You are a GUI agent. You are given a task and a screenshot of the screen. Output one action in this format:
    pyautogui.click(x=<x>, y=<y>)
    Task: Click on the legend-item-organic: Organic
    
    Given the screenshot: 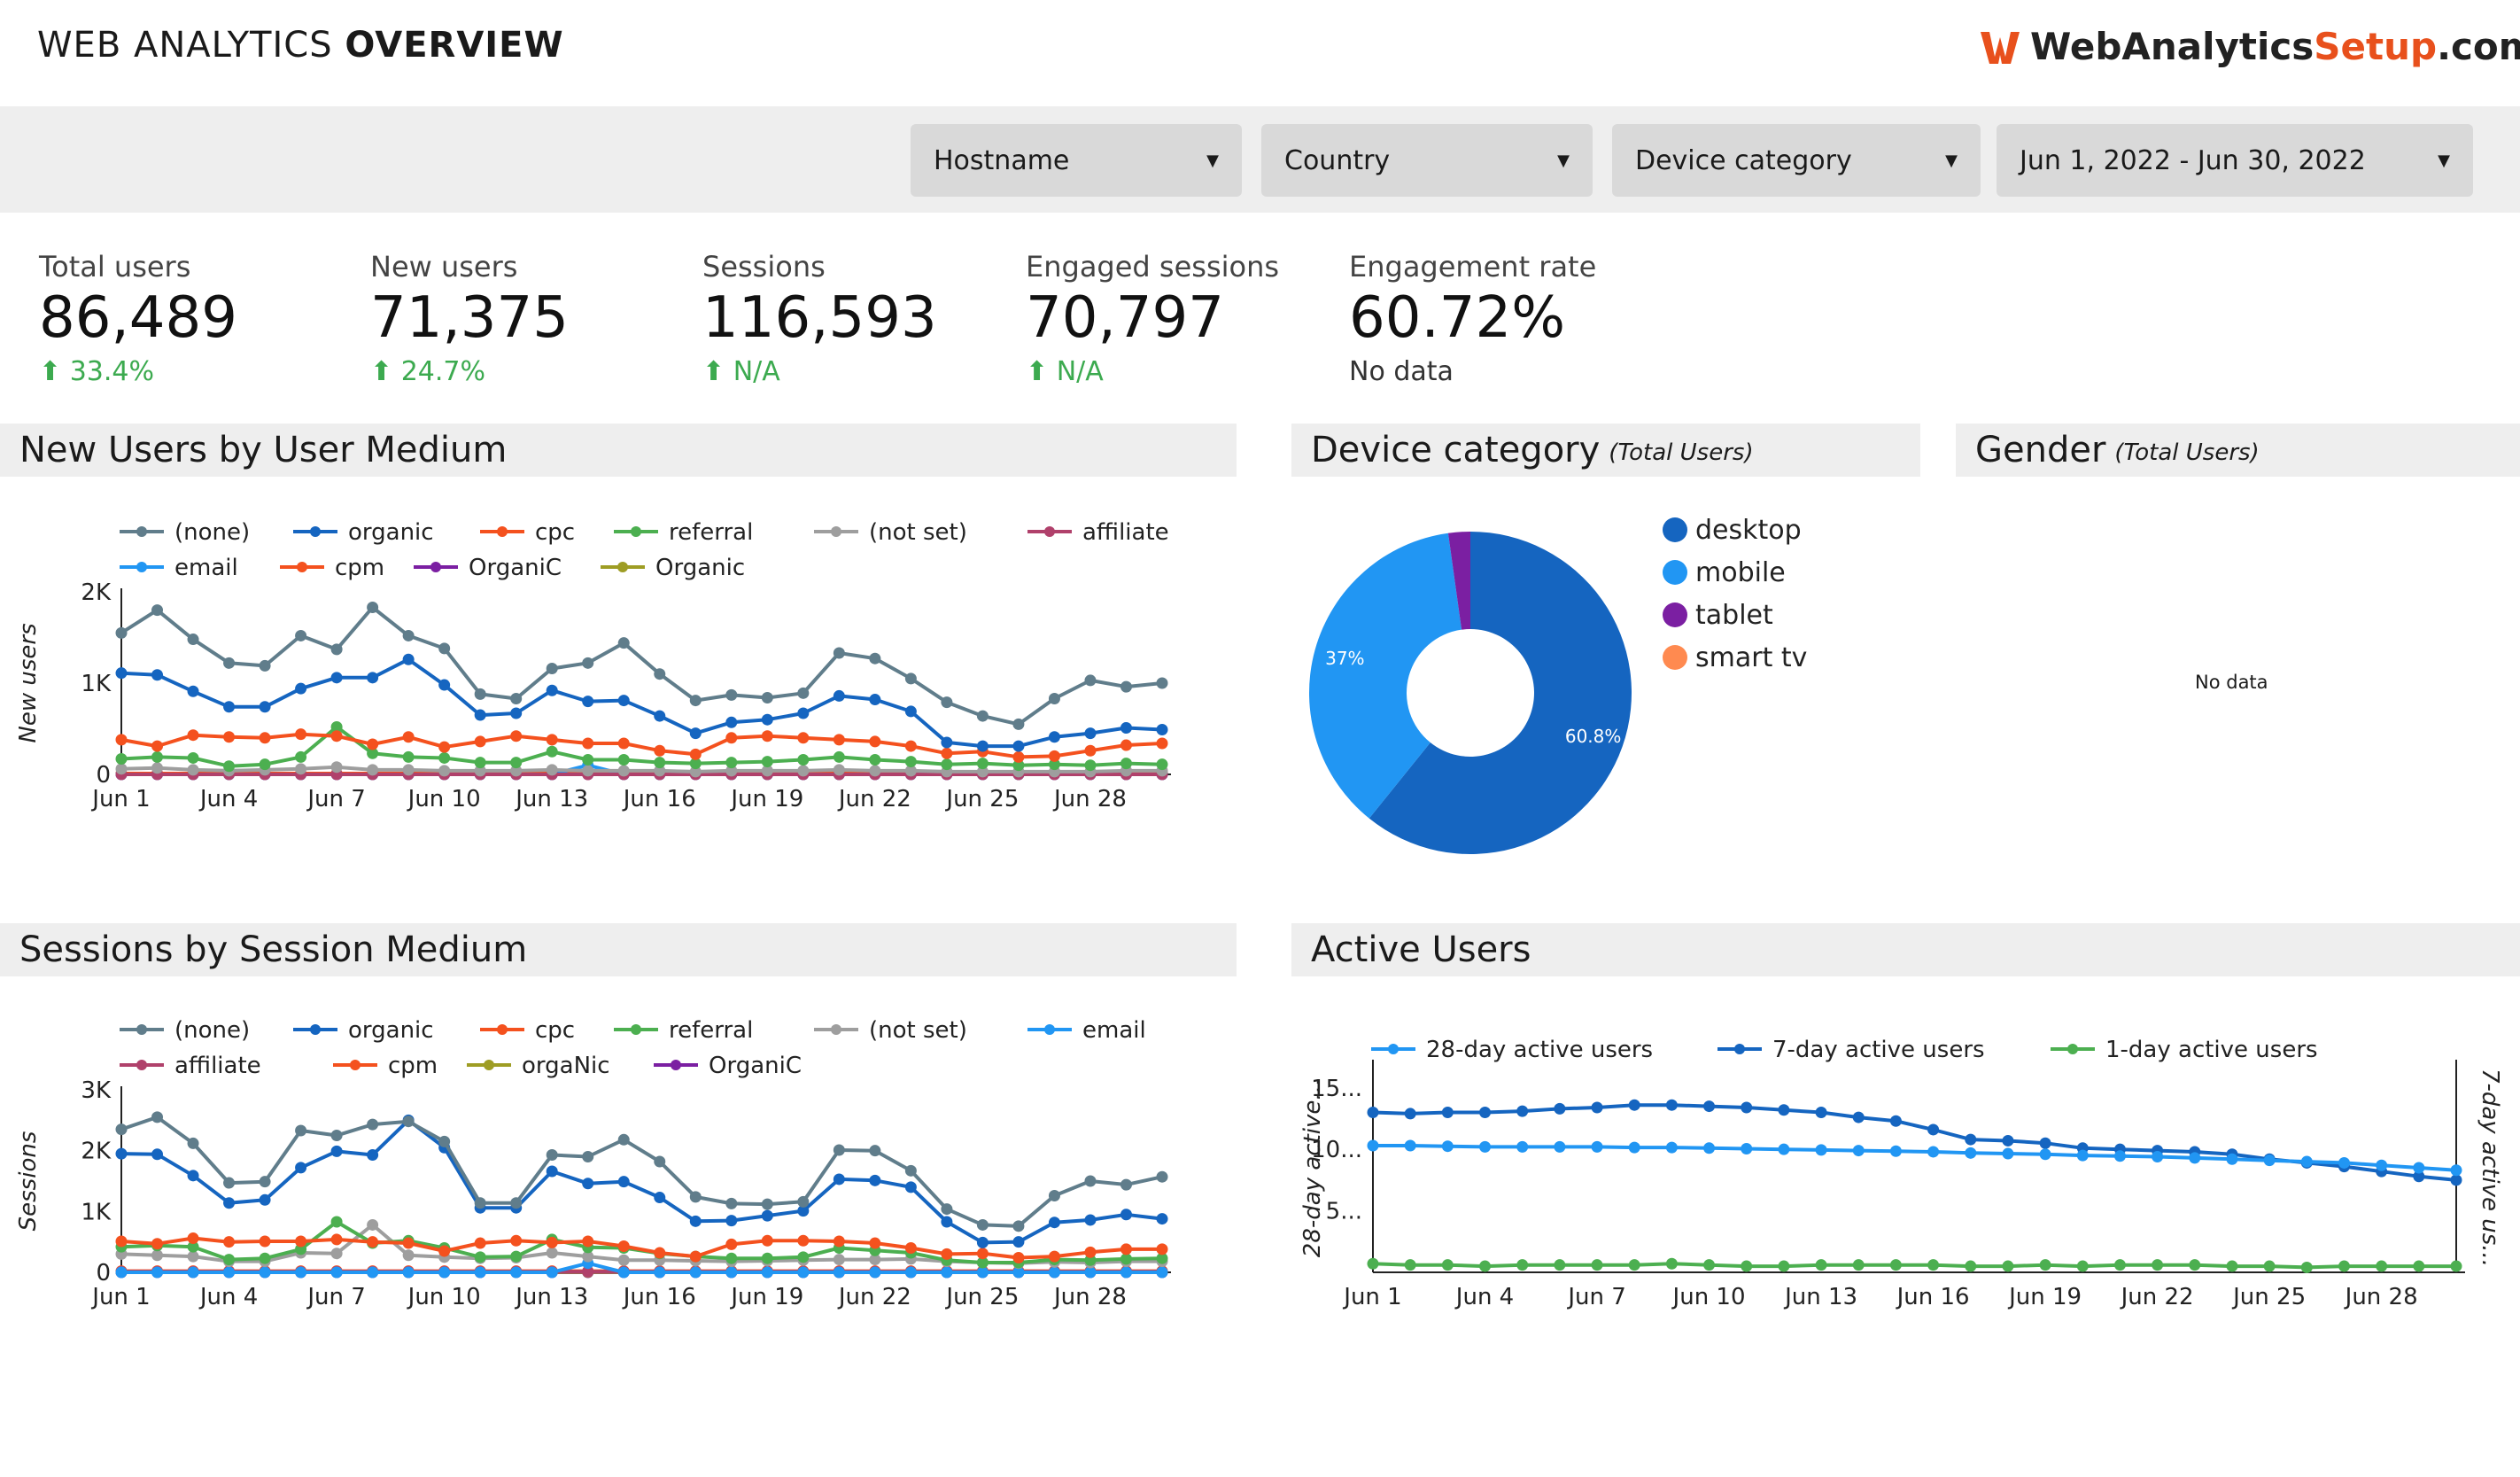 What is the action you would take?
    pyautogui.click(x=673, y=568)
    